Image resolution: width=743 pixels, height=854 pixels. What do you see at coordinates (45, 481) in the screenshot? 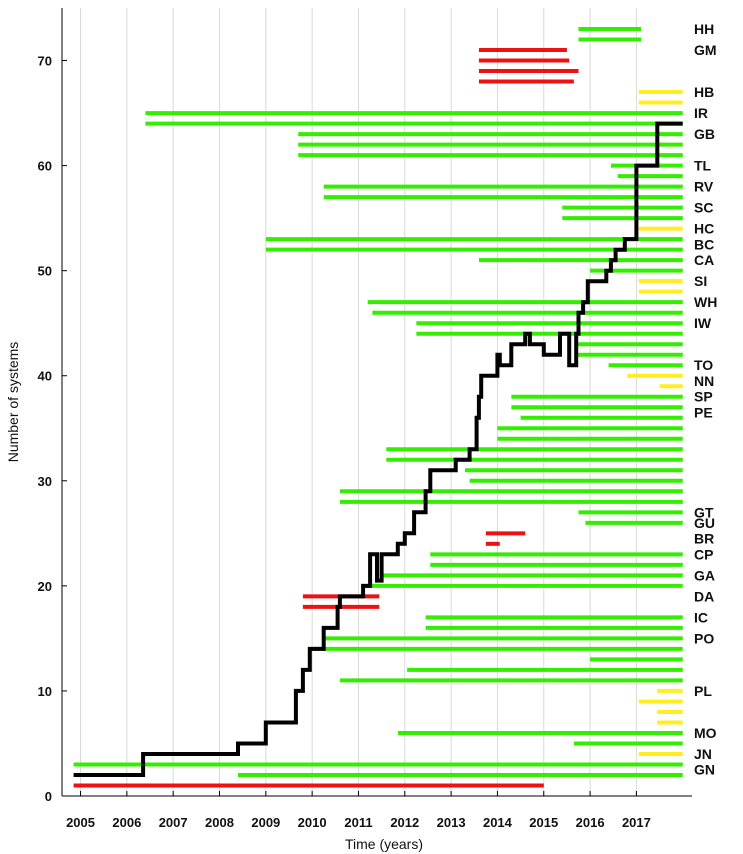
I see `y-tick-label-30: 30` at bounding box center [45, 481].